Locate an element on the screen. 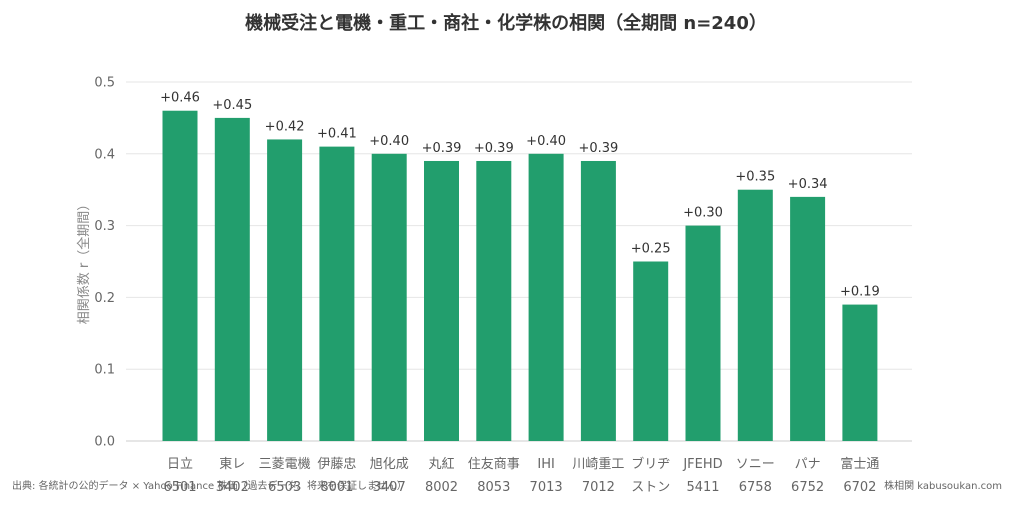 This screenshot has width=1013, height=508. y-tick-label: 0.0 is located at coordinates (104, 442).